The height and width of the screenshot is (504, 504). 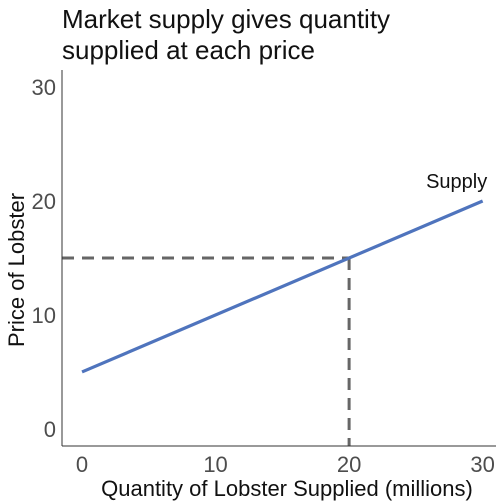 What do you see at coordinates (50, 429) in the screenshot?
I see `y-tick-label: 0` at bounding box center [50, 429].